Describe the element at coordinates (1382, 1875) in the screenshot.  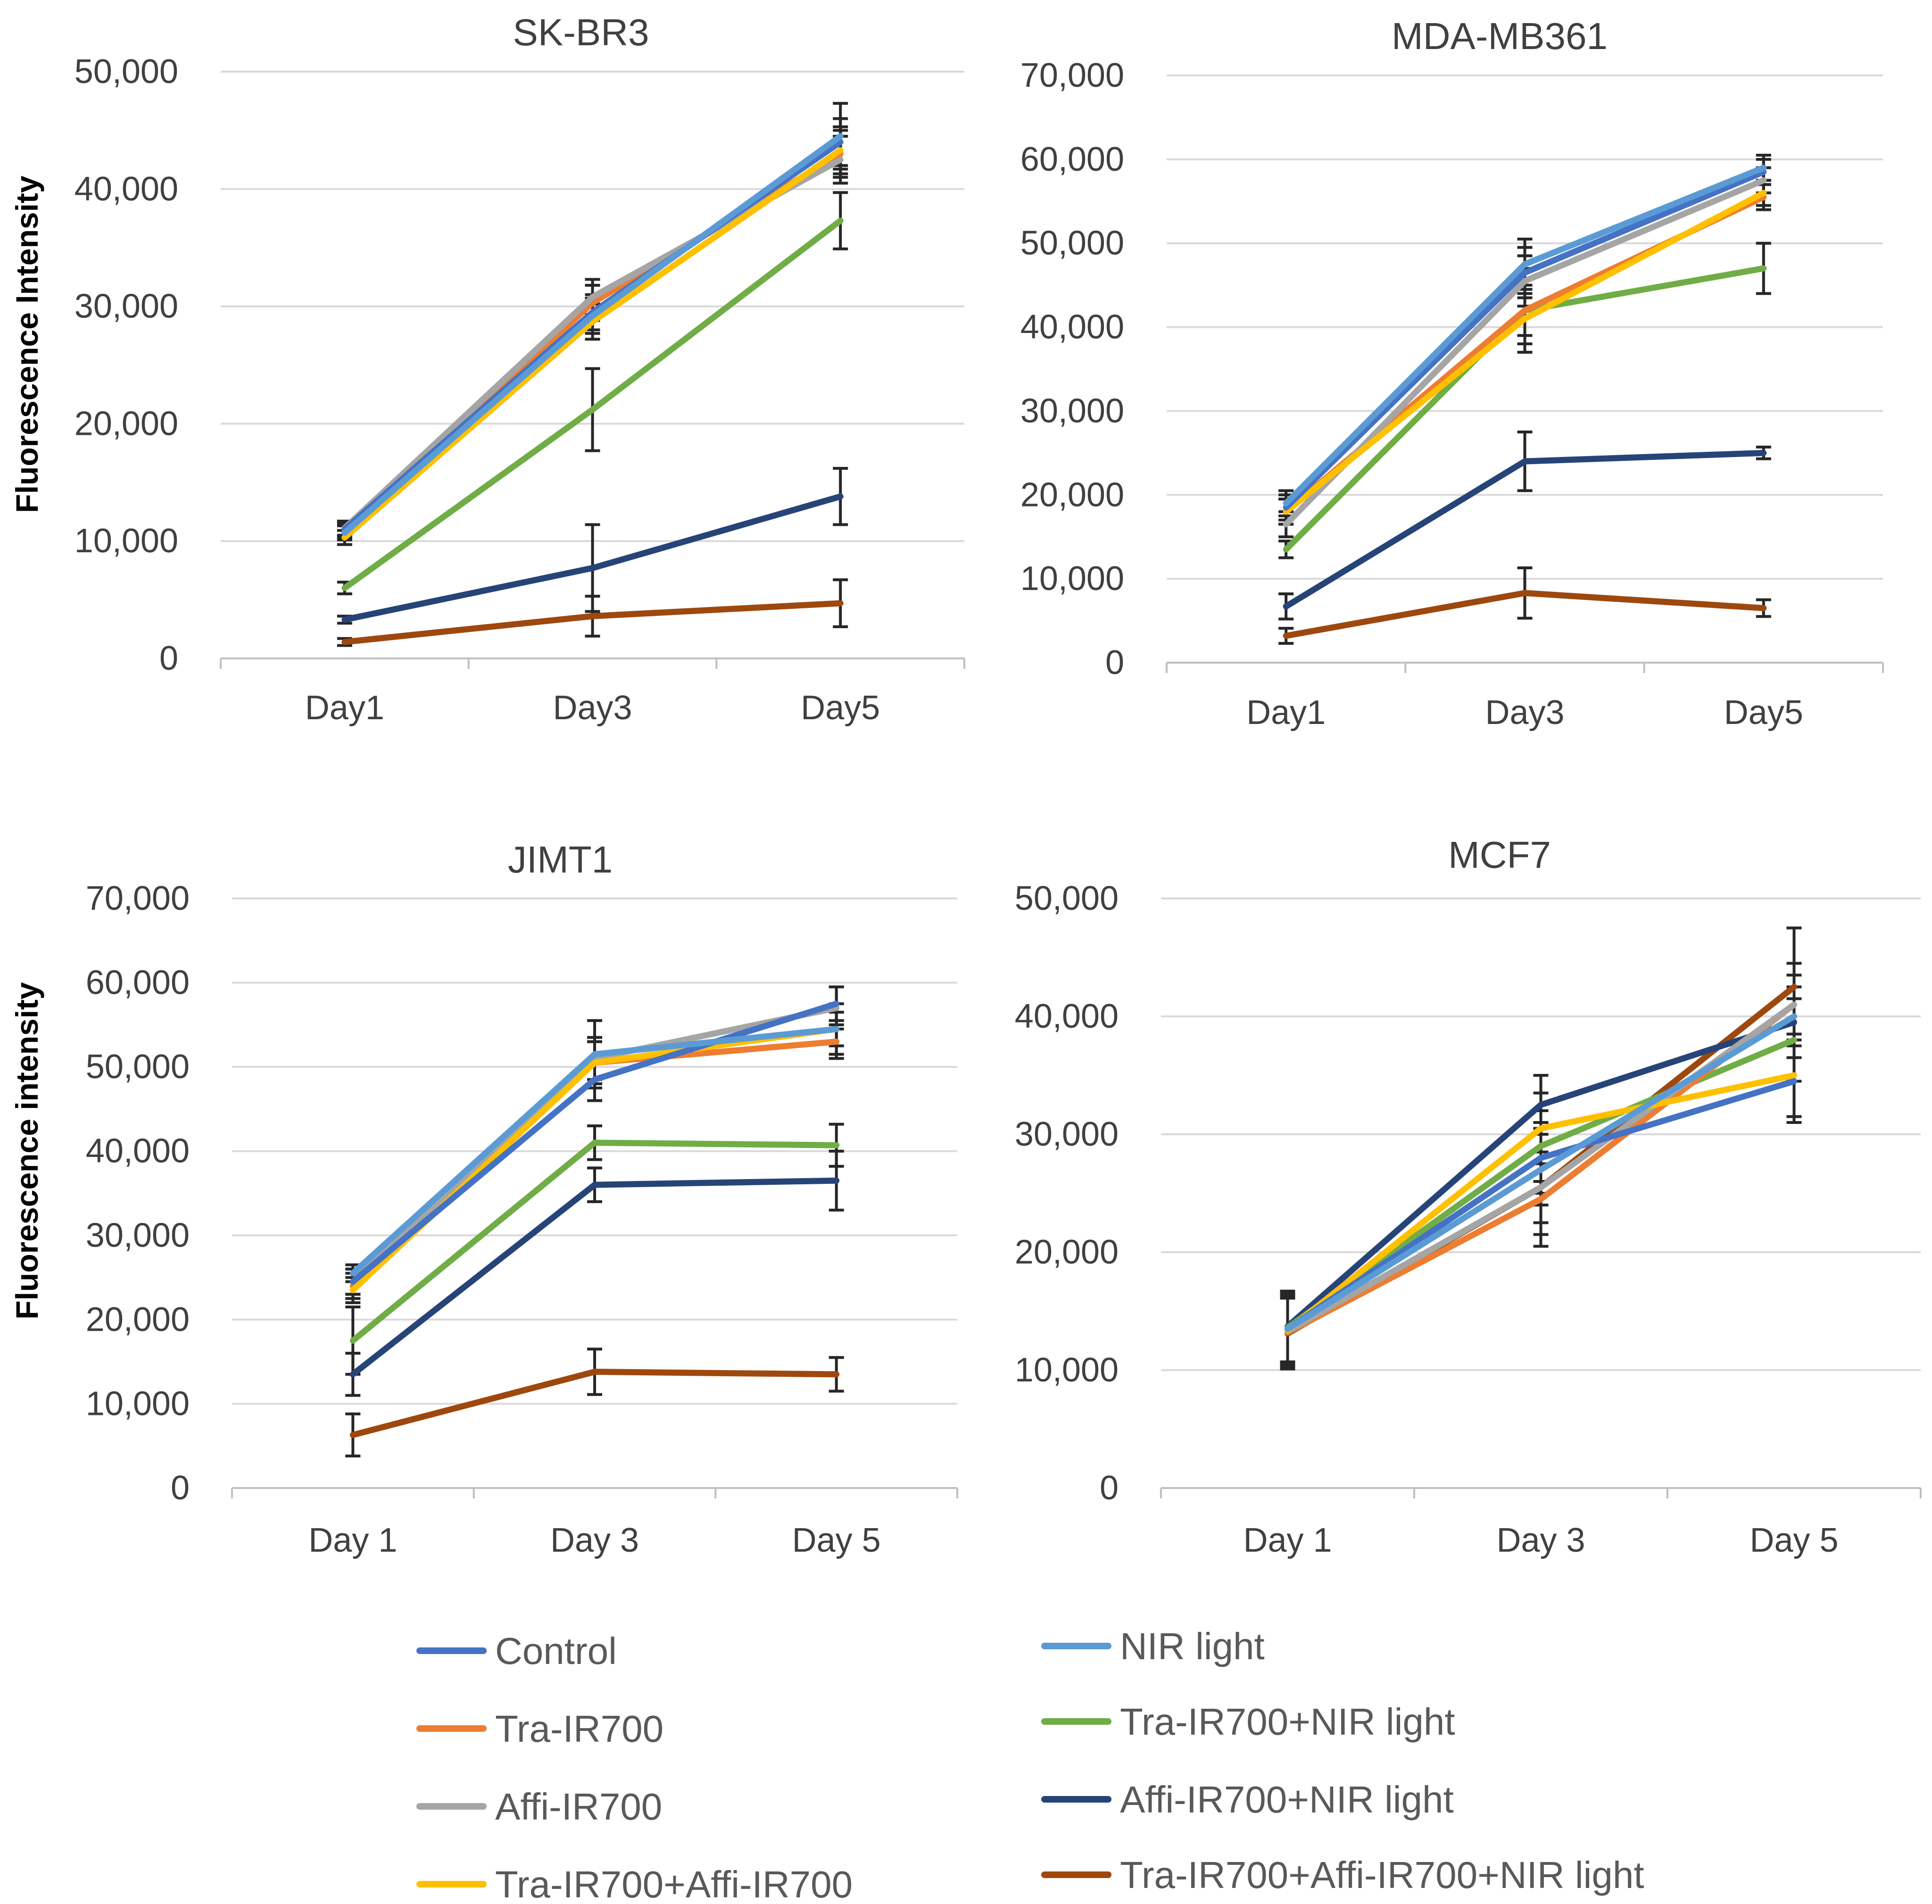
I see `legend-label: Tra-IR700+Affi-IR700+NIR light` at that location.